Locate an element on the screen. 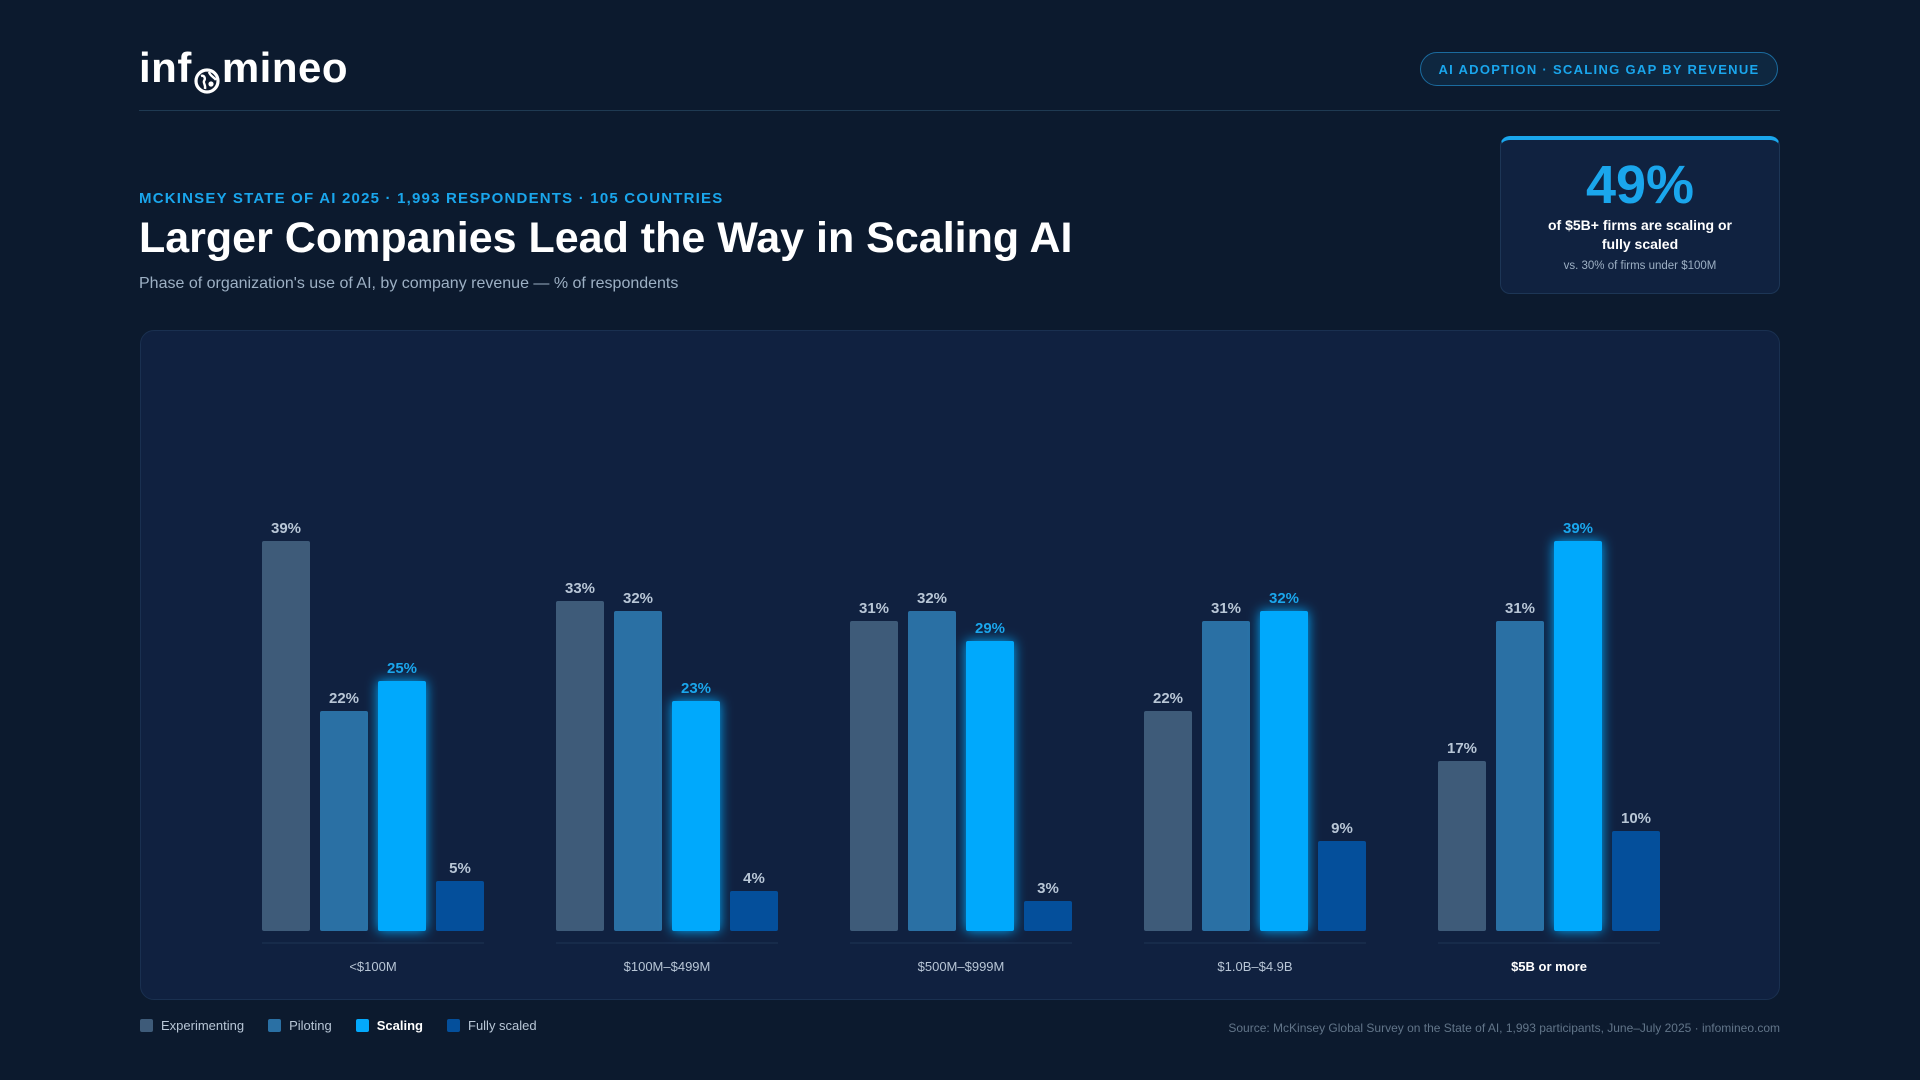 This screenshot has width=1920, height=1080. chart-legend: Experimenting Piloting Scaling Fully scaled is located at coordinates (338, 1025).